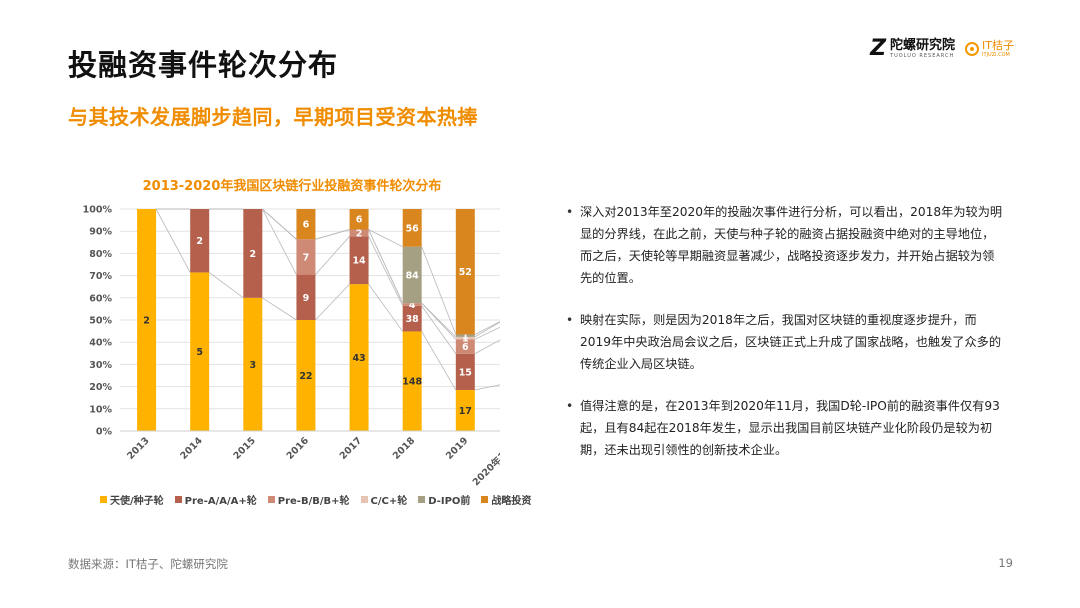 This screenshot has width=1080, height=608. What do you see at coordinates (292, 186) in the screenshot?
I see `chart-title: 2013-2020年我国区块链行业投融资事件轮次分布` at bounding box center [292, 186].